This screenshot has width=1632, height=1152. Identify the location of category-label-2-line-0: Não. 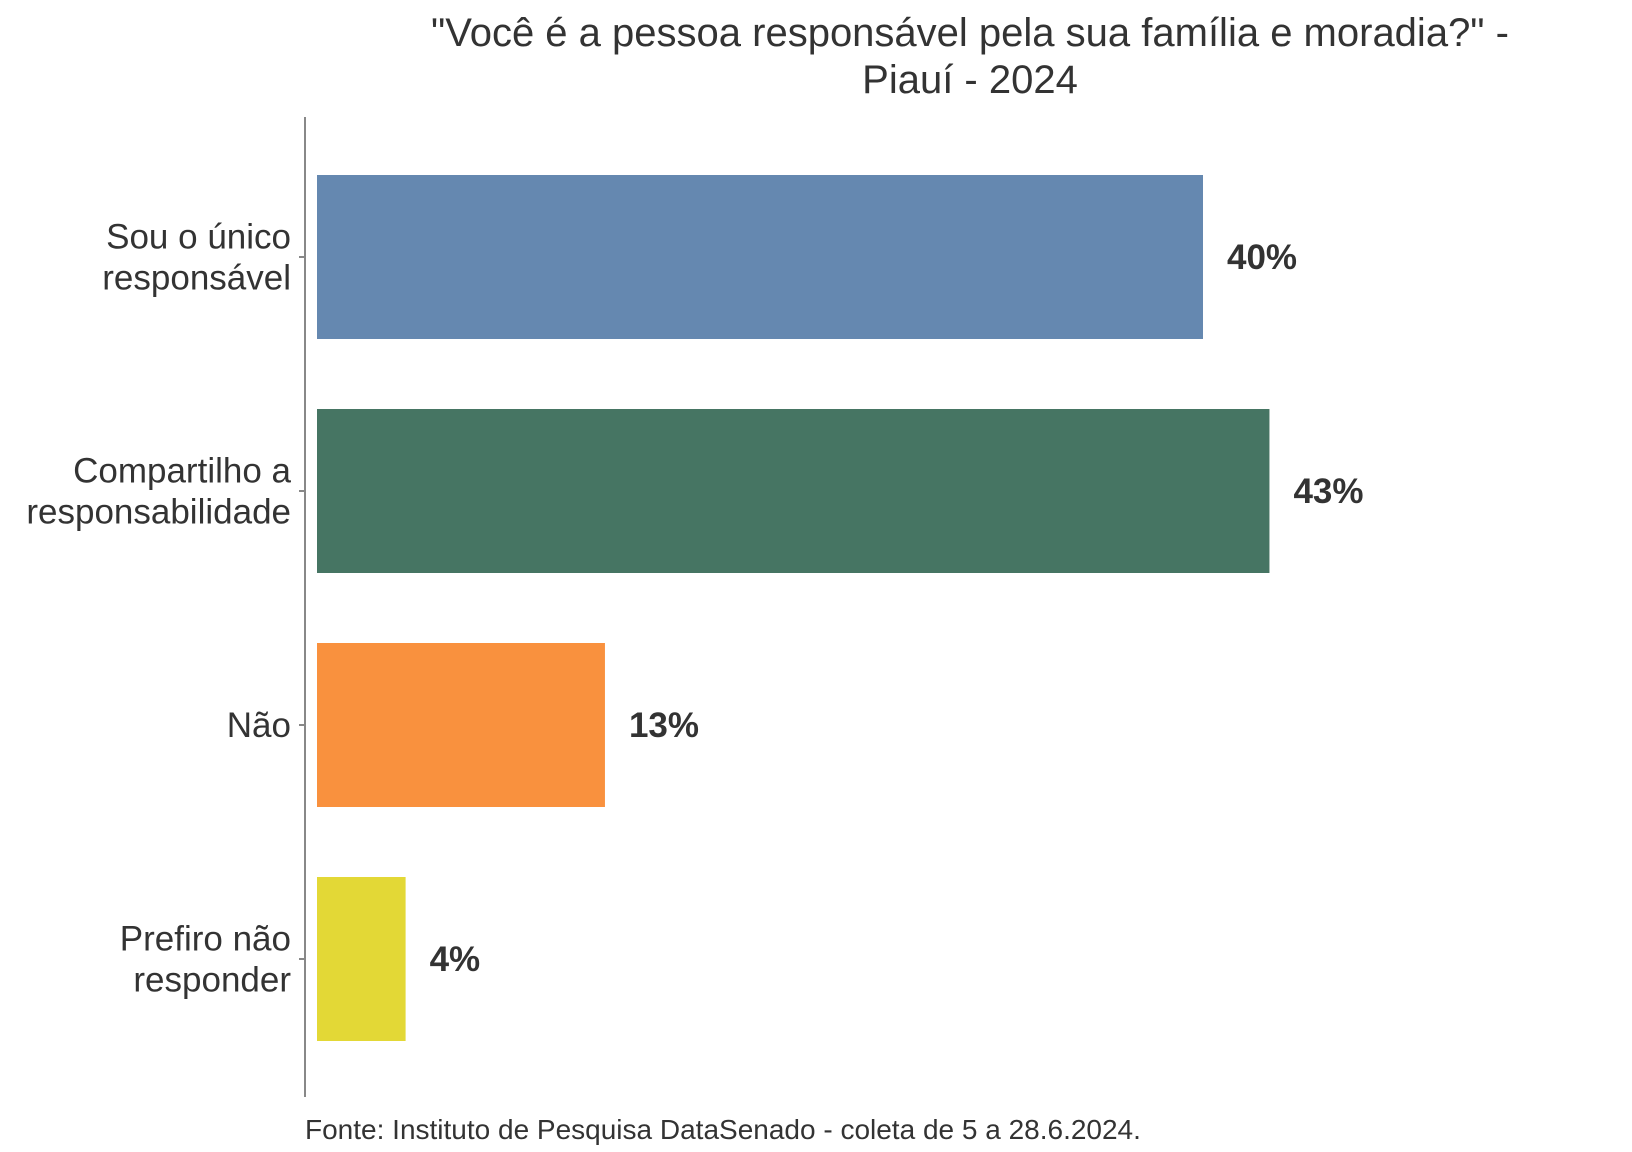
(259, 725).